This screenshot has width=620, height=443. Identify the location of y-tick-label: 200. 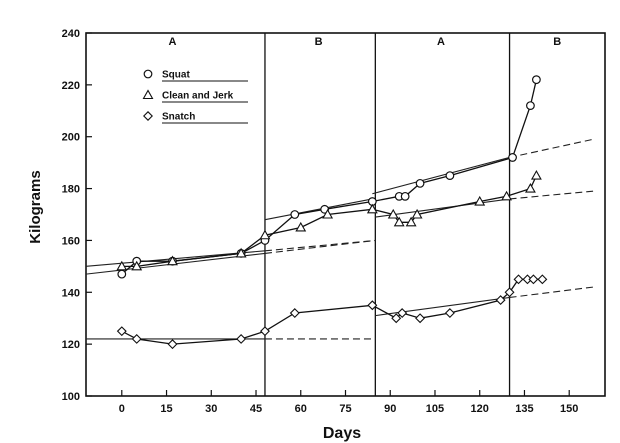
(71, 138).